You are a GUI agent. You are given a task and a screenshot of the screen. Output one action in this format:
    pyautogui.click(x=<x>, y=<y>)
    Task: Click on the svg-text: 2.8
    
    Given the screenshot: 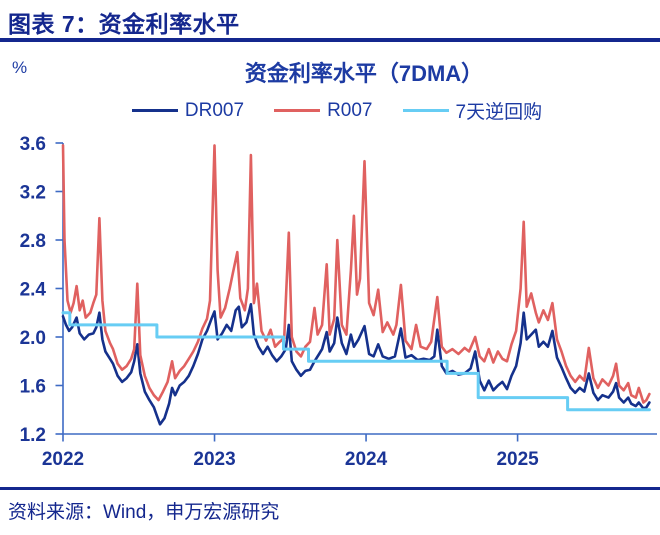 What is the action you would take?
    pyautogui.click(x=33, y=241)
    